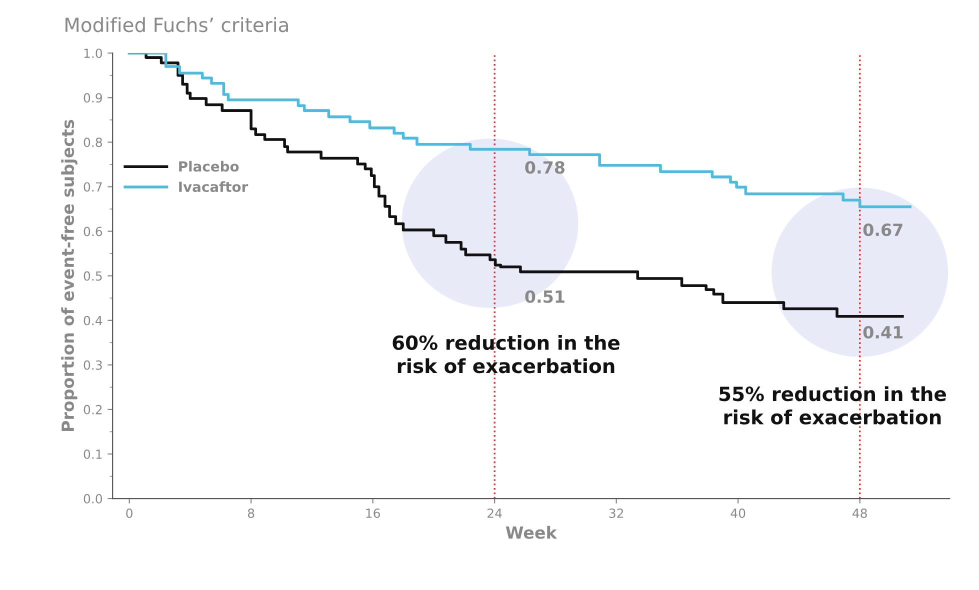  What do you see at coordinates (532, 532) in the screenshot?
I see `x-axis-title: Week` at bounding box center [532, 532].